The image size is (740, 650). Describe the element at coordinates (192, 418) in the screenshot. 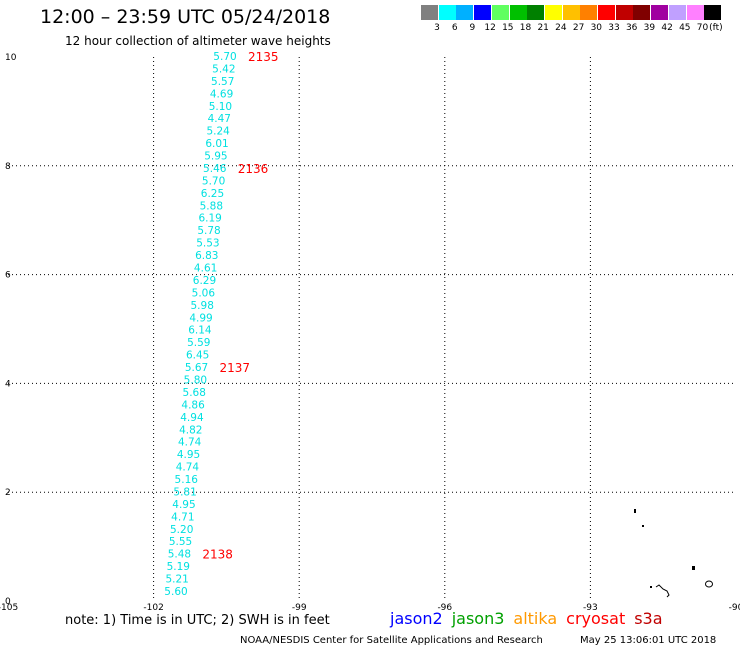

I see `swh-value-label: 4.94` at that location.